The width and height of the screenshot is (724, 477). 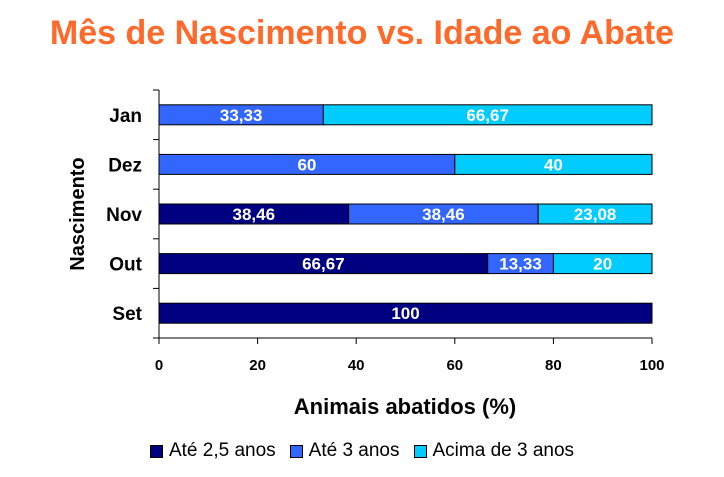 I want to click on y-tick-label-nov: Nov, so click(x=124, y=215).